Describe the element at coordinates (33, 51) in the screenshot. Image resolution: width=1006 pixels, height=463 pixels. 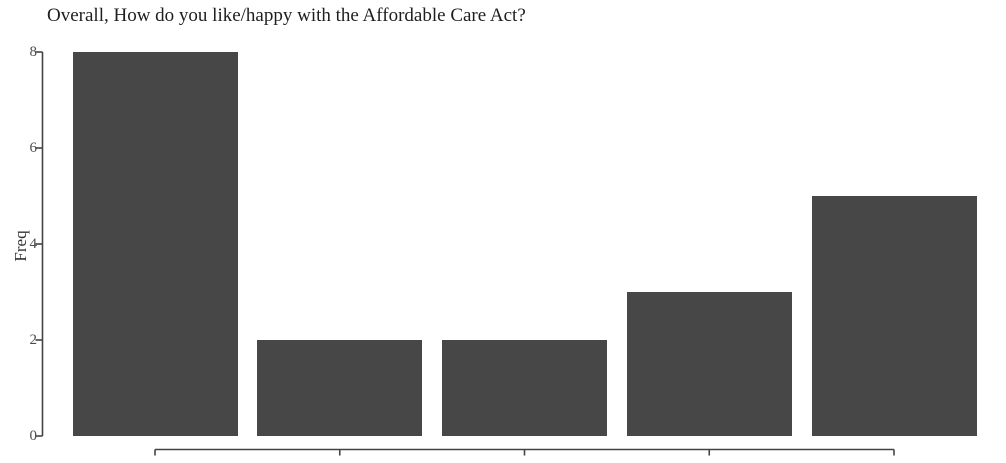
I see `y-tick-label: 8` at that location.